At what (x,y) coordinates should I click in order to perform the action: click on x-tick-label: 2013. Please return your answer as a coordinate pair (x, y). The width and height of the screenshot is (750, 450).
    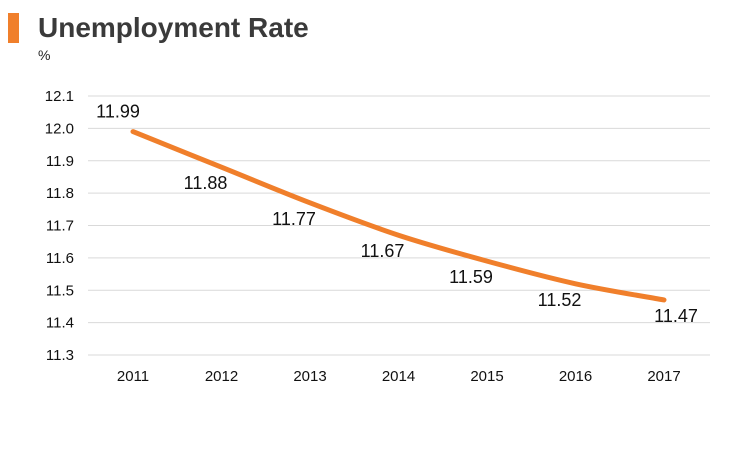
    Looking at the image, I should click on (309, 376).